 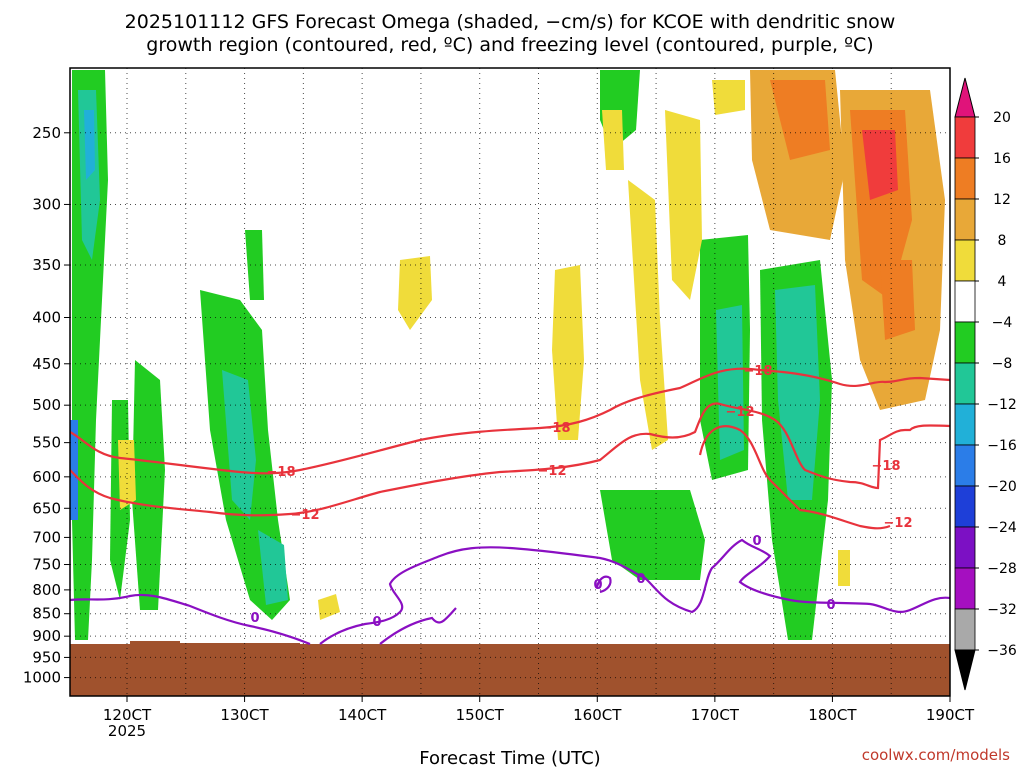 What do you see at coordinates (244, 715) in the screenshot?
I see `x-tick-label: 130CT` at bounding box center [244, 715].